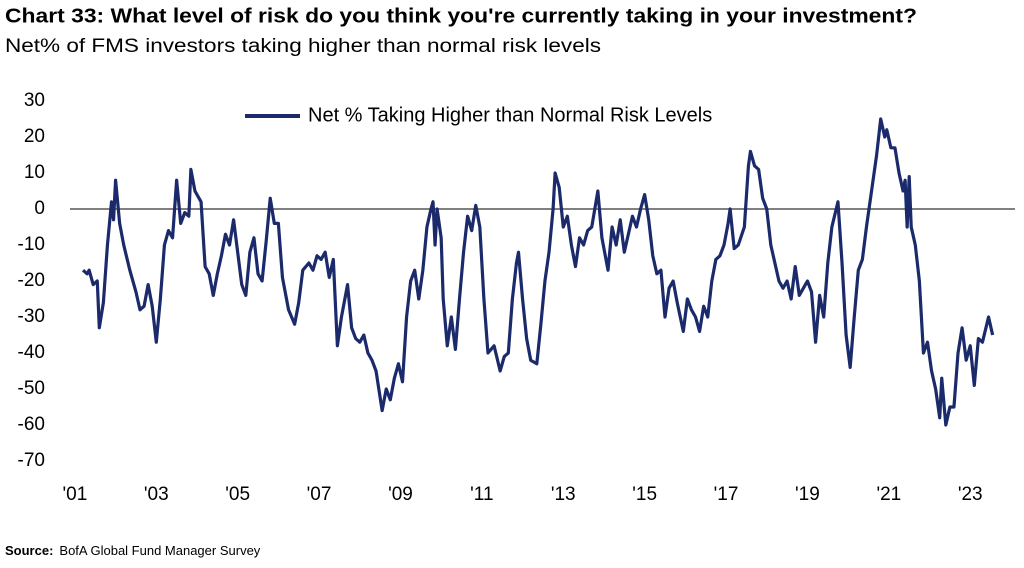  Describe the element at coordinates (726, 494) in the screenshot. I see `x-tick-label: '17` at that location.